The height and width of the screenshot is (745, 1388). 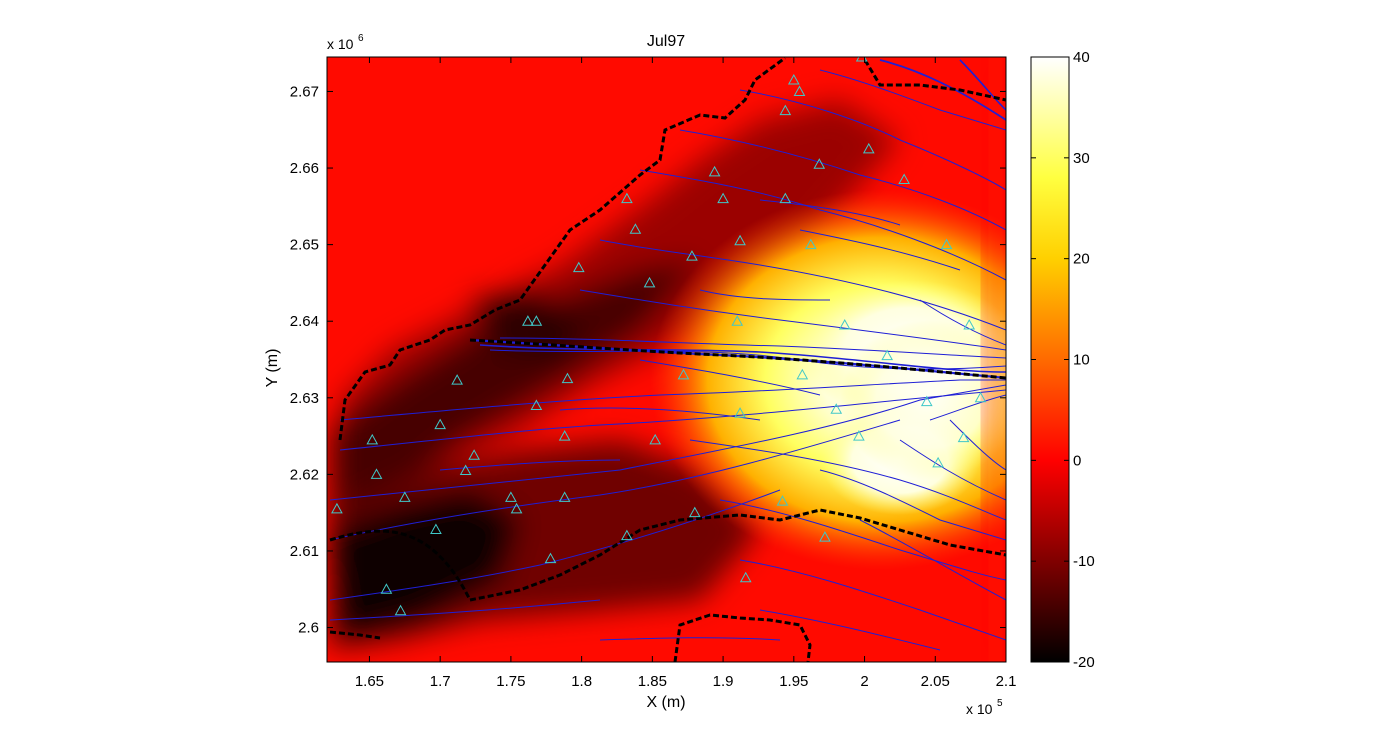 What do you see at coordinates (272, 368) in the screenshot?
I see `y-axis-label: Y (m)` at bounding box center [272, 368].